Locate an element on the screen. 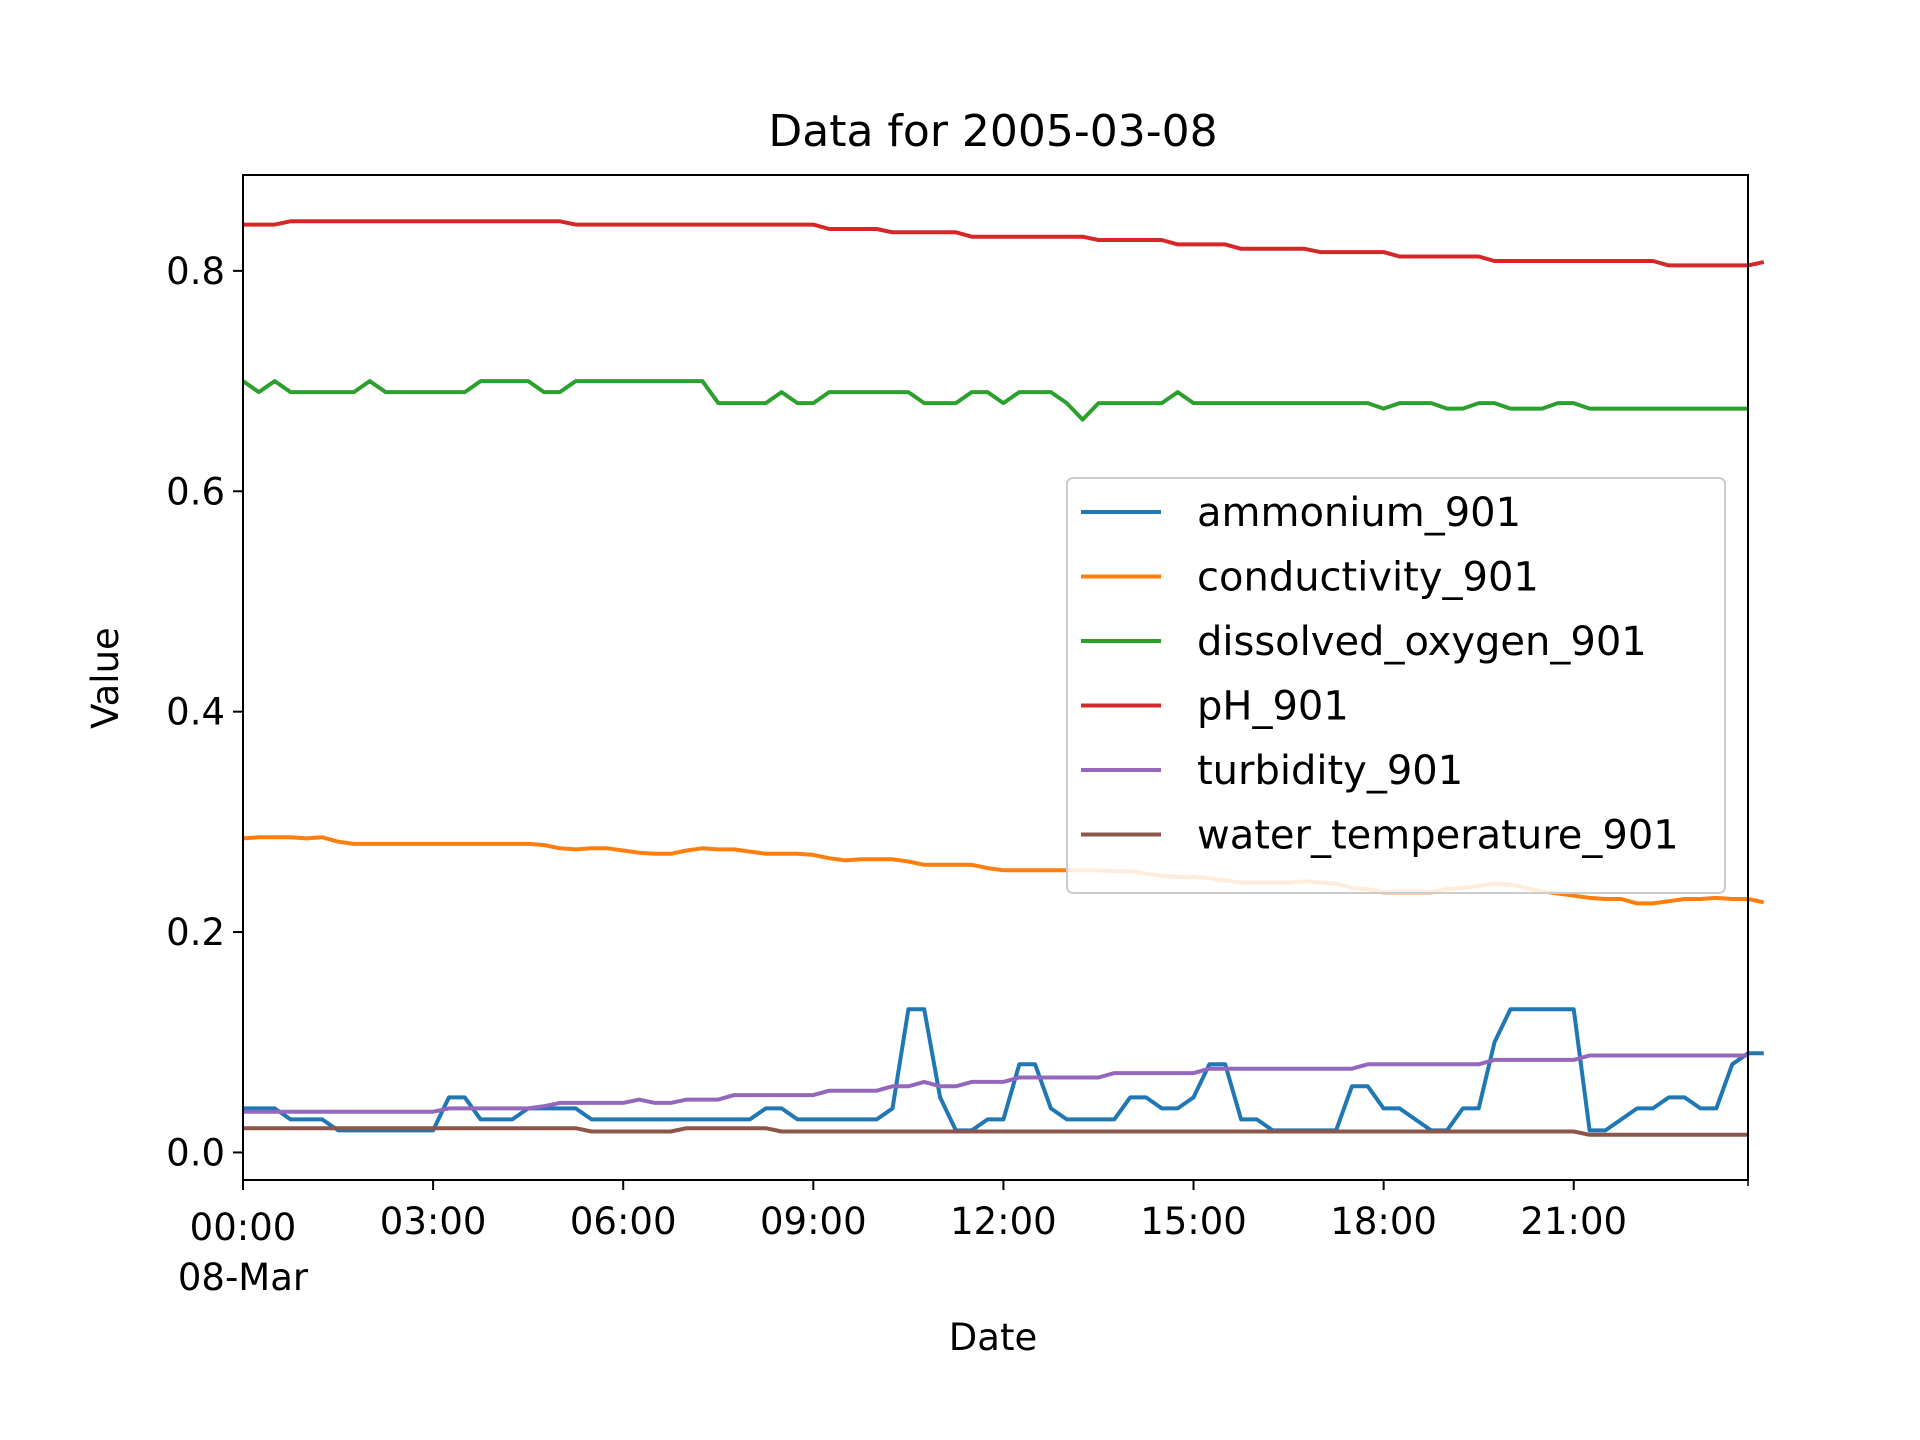 The width and height of the screenshot is (1920, 1440). x-tick-label: 03:00 is located at coordinates (433, 1221).